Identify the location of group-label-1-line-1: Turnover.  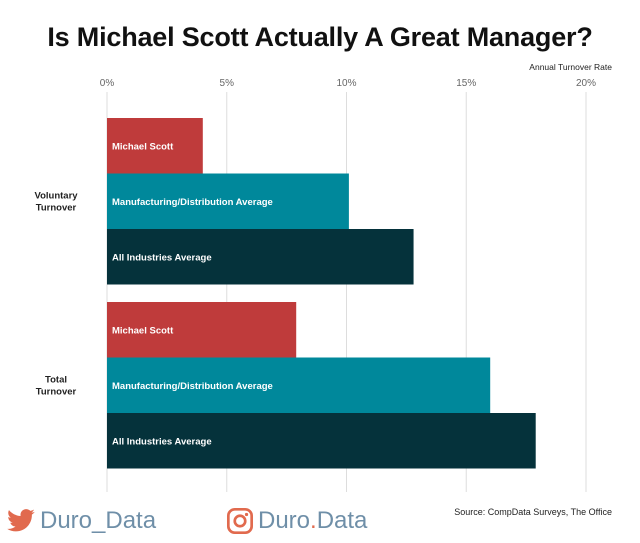
(56, 391).